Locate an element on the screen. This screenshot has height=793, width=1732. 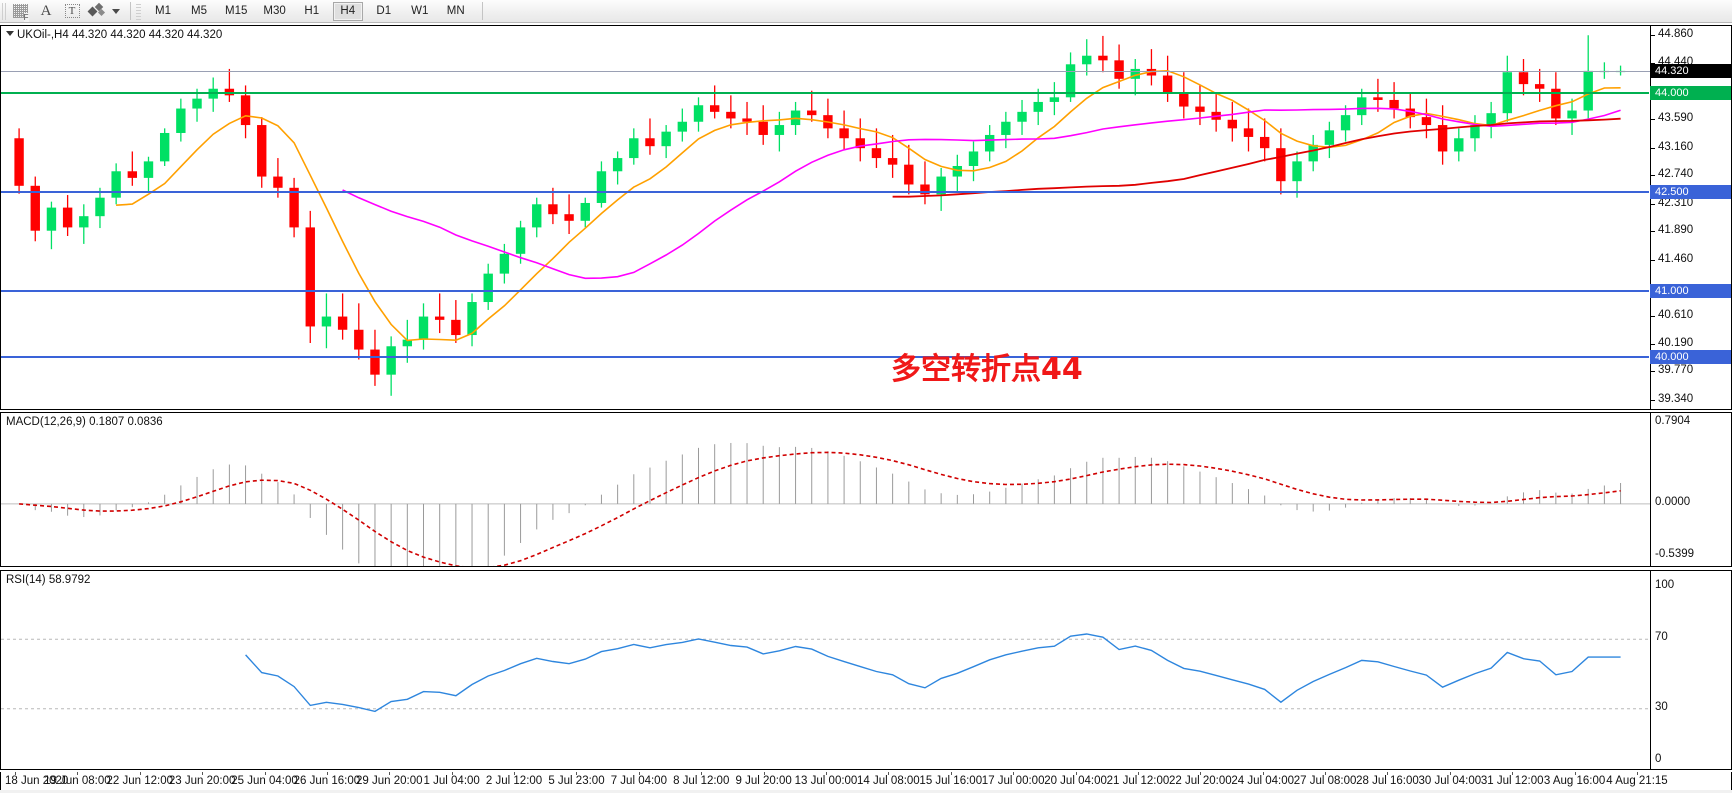
toolbar-grip is located at coordinates (4, 11).